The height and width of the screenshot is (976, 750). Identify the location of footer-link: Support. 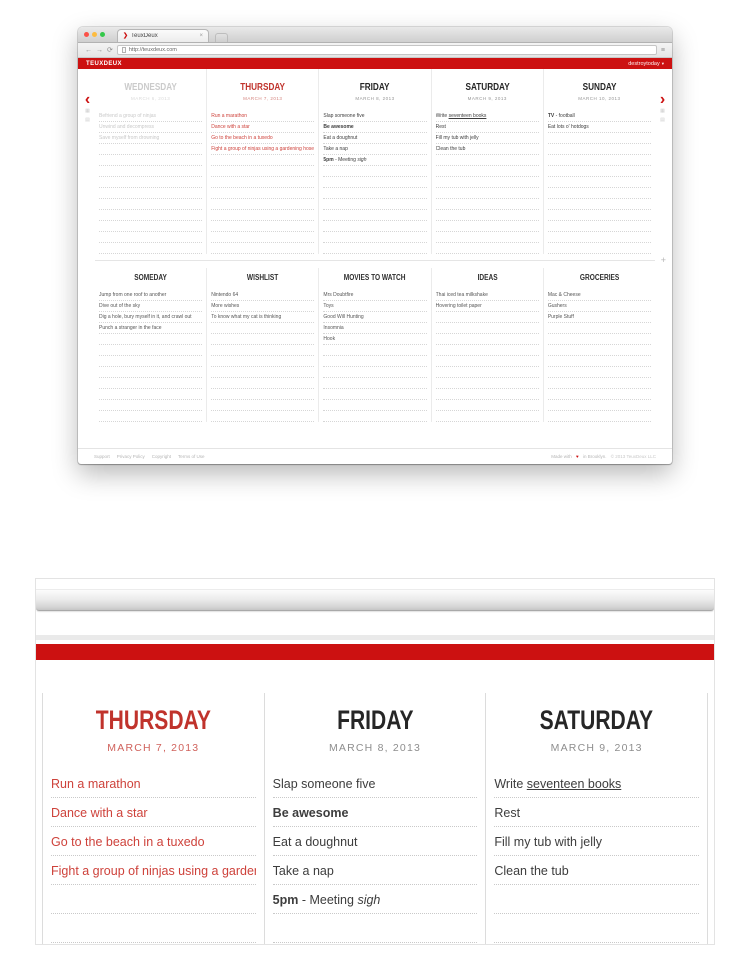
(102, 456).